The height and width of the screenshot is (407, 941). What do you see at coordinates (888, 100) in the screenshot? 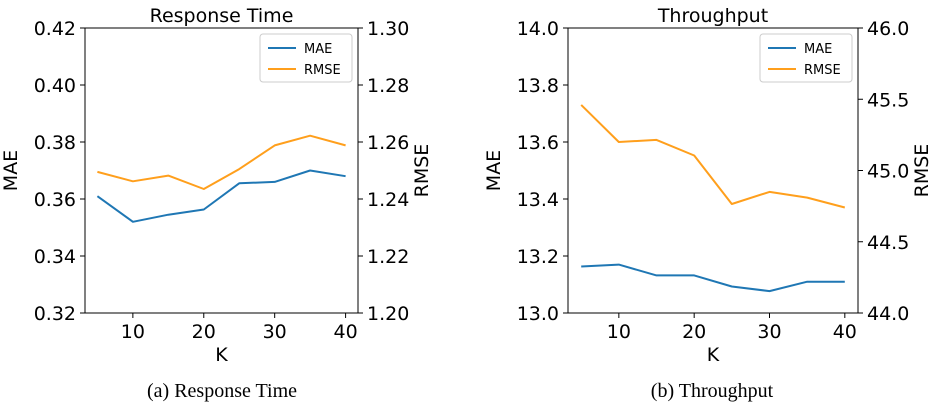
I see `y2-tick-label: 45.5` at bounding box center [888, 100].